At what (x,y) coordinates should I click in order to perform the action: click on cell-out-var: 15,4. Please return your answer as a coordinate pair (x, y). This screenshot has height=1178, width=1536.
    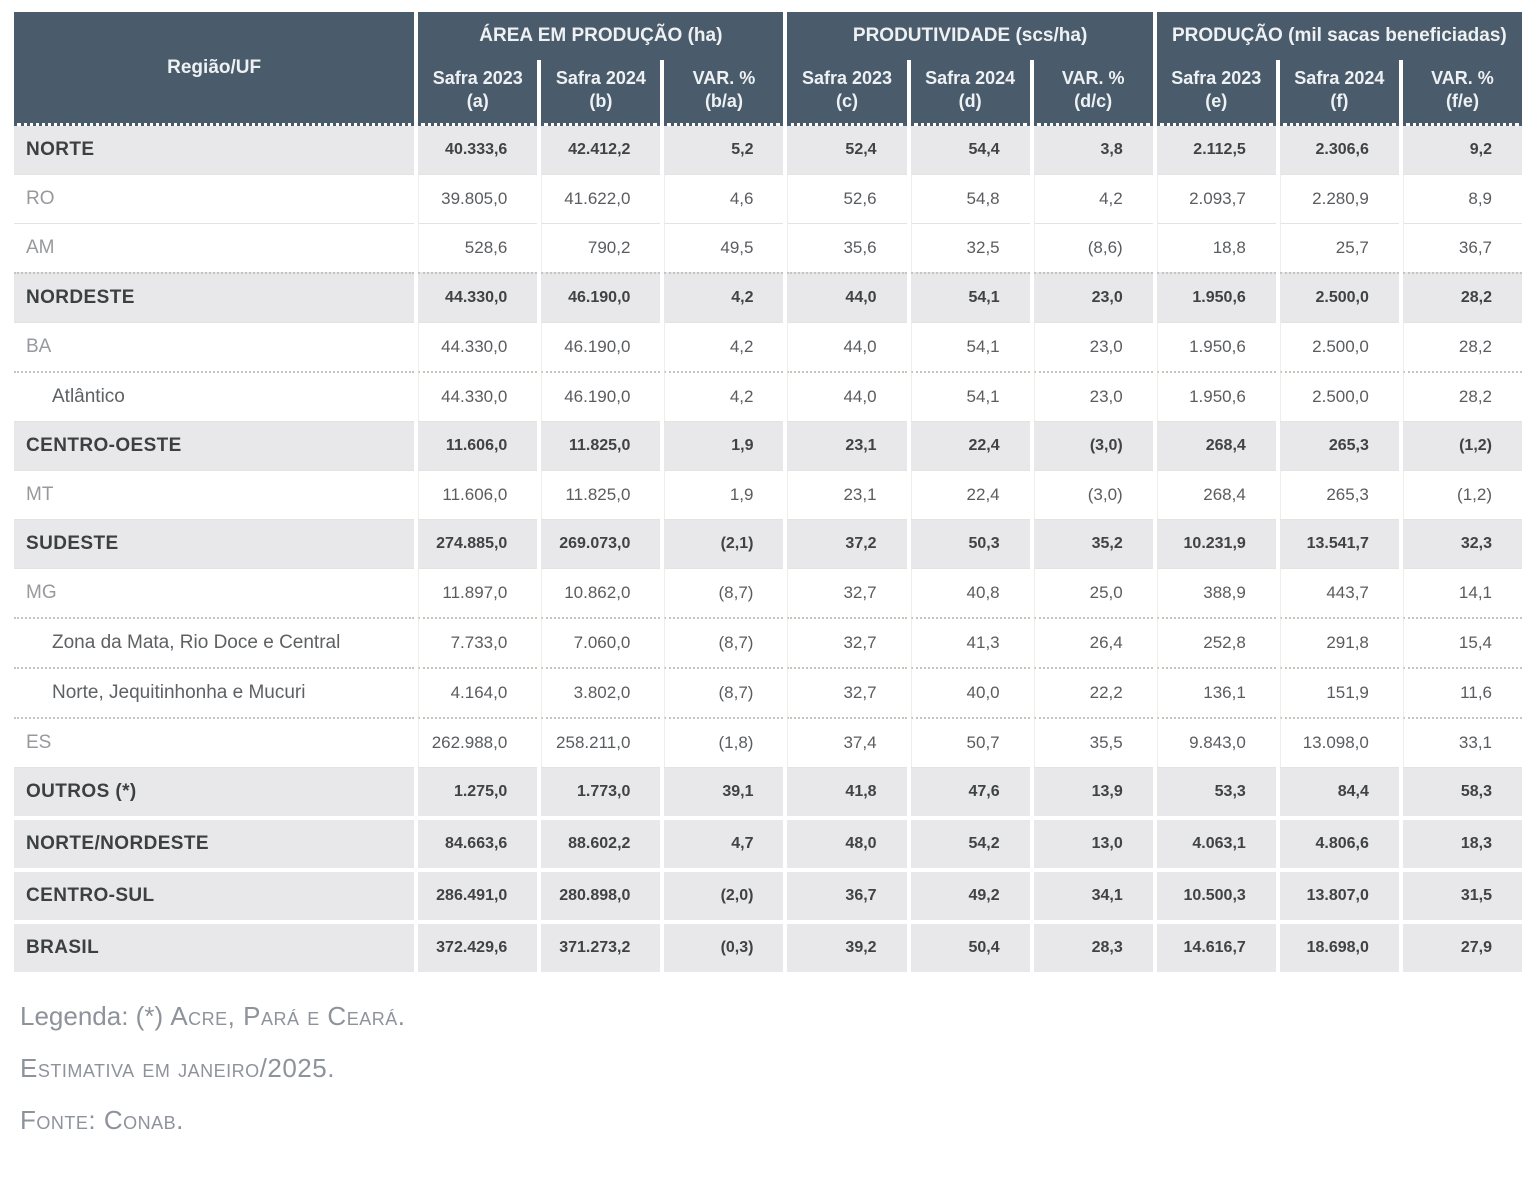
    Looking at the image, I should click on (1462, 642).